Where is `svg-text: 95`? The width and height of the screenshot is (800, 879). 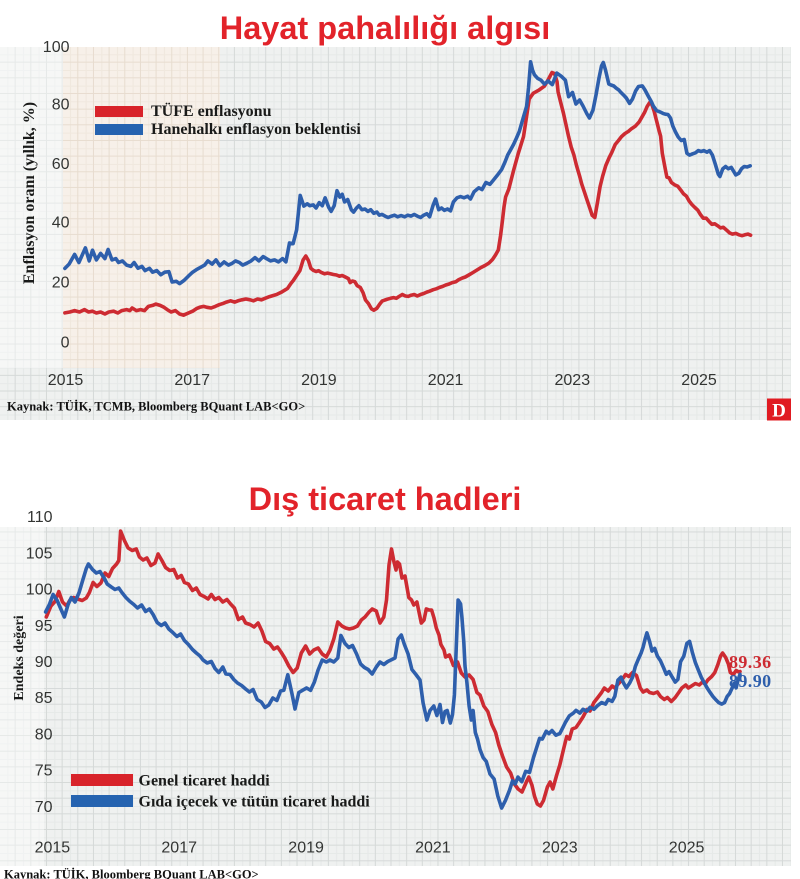
svg-text: 95 is located at coordinates (44, 626).